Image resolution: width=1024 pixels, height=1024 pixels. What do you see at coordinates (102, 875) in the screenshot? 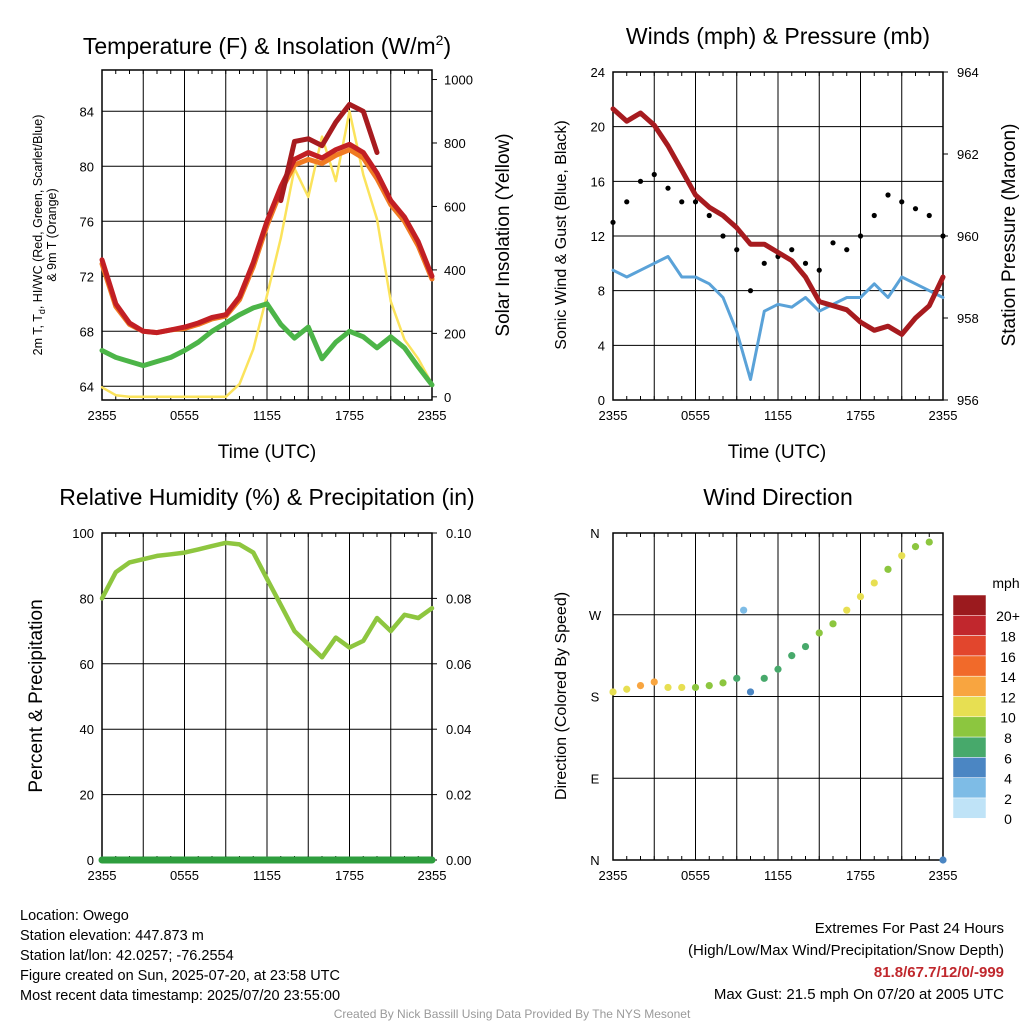
I see `rh-xtick-label: 2355` at bounding box center [102, 875].